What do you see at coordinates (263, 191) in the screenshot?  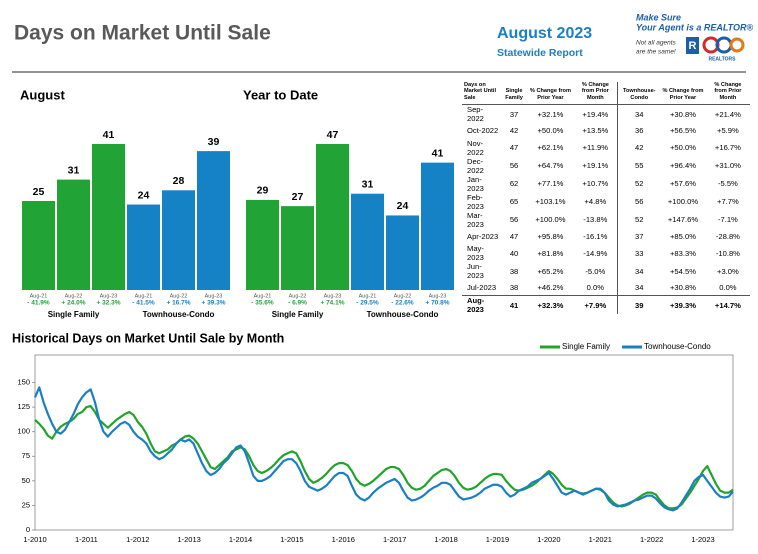 I see `bar-value-label: 29` at bounding box center [263, 191].